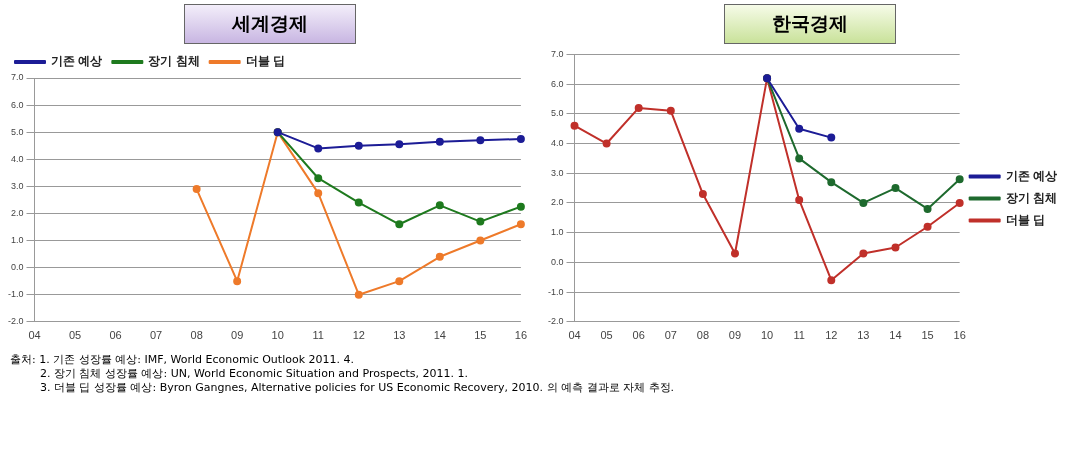  Describe the element at coordinates (183, 360) in the screenshot. I see `source-note: 출처: 1. 기존 성장률 예상: IMF, World Economic Outlook 2011. 4.` at that location.